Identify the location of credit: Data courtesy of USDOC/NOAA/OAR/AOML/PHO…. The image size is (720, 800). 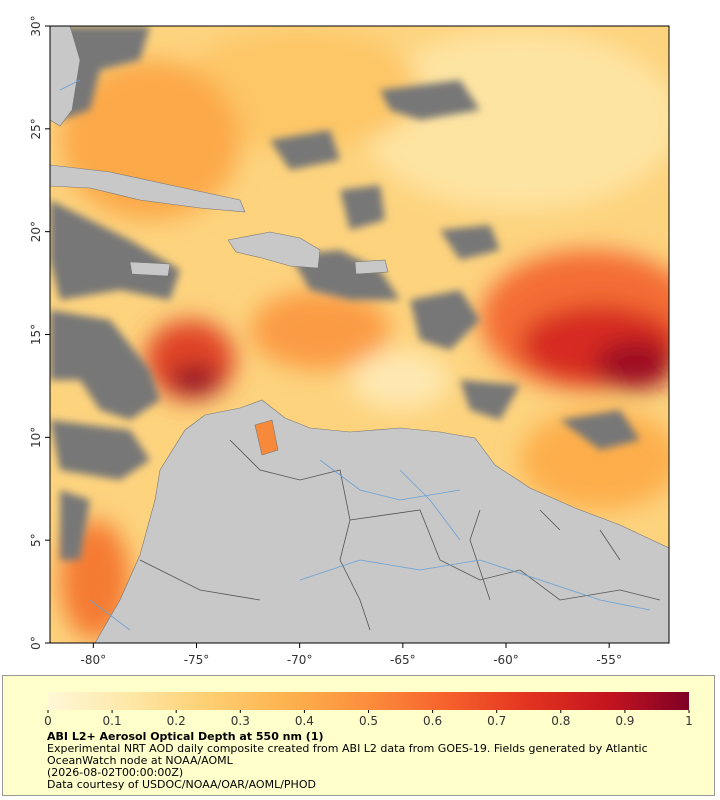
(181, 784).